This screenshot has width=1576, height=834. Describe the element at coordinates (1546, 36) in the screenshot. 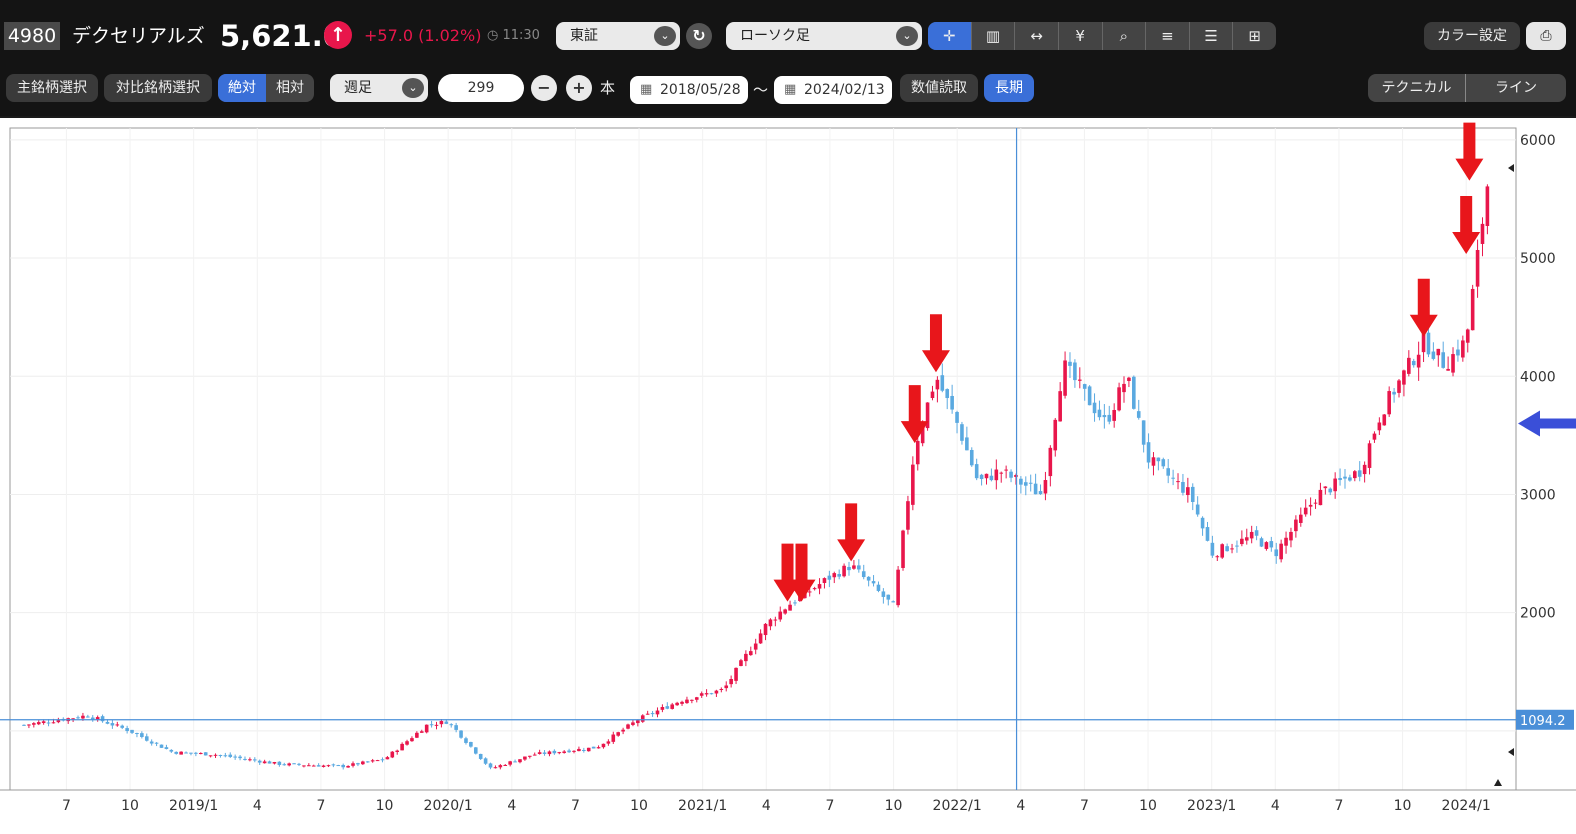

I see `print-icon: ⎙` at that location.